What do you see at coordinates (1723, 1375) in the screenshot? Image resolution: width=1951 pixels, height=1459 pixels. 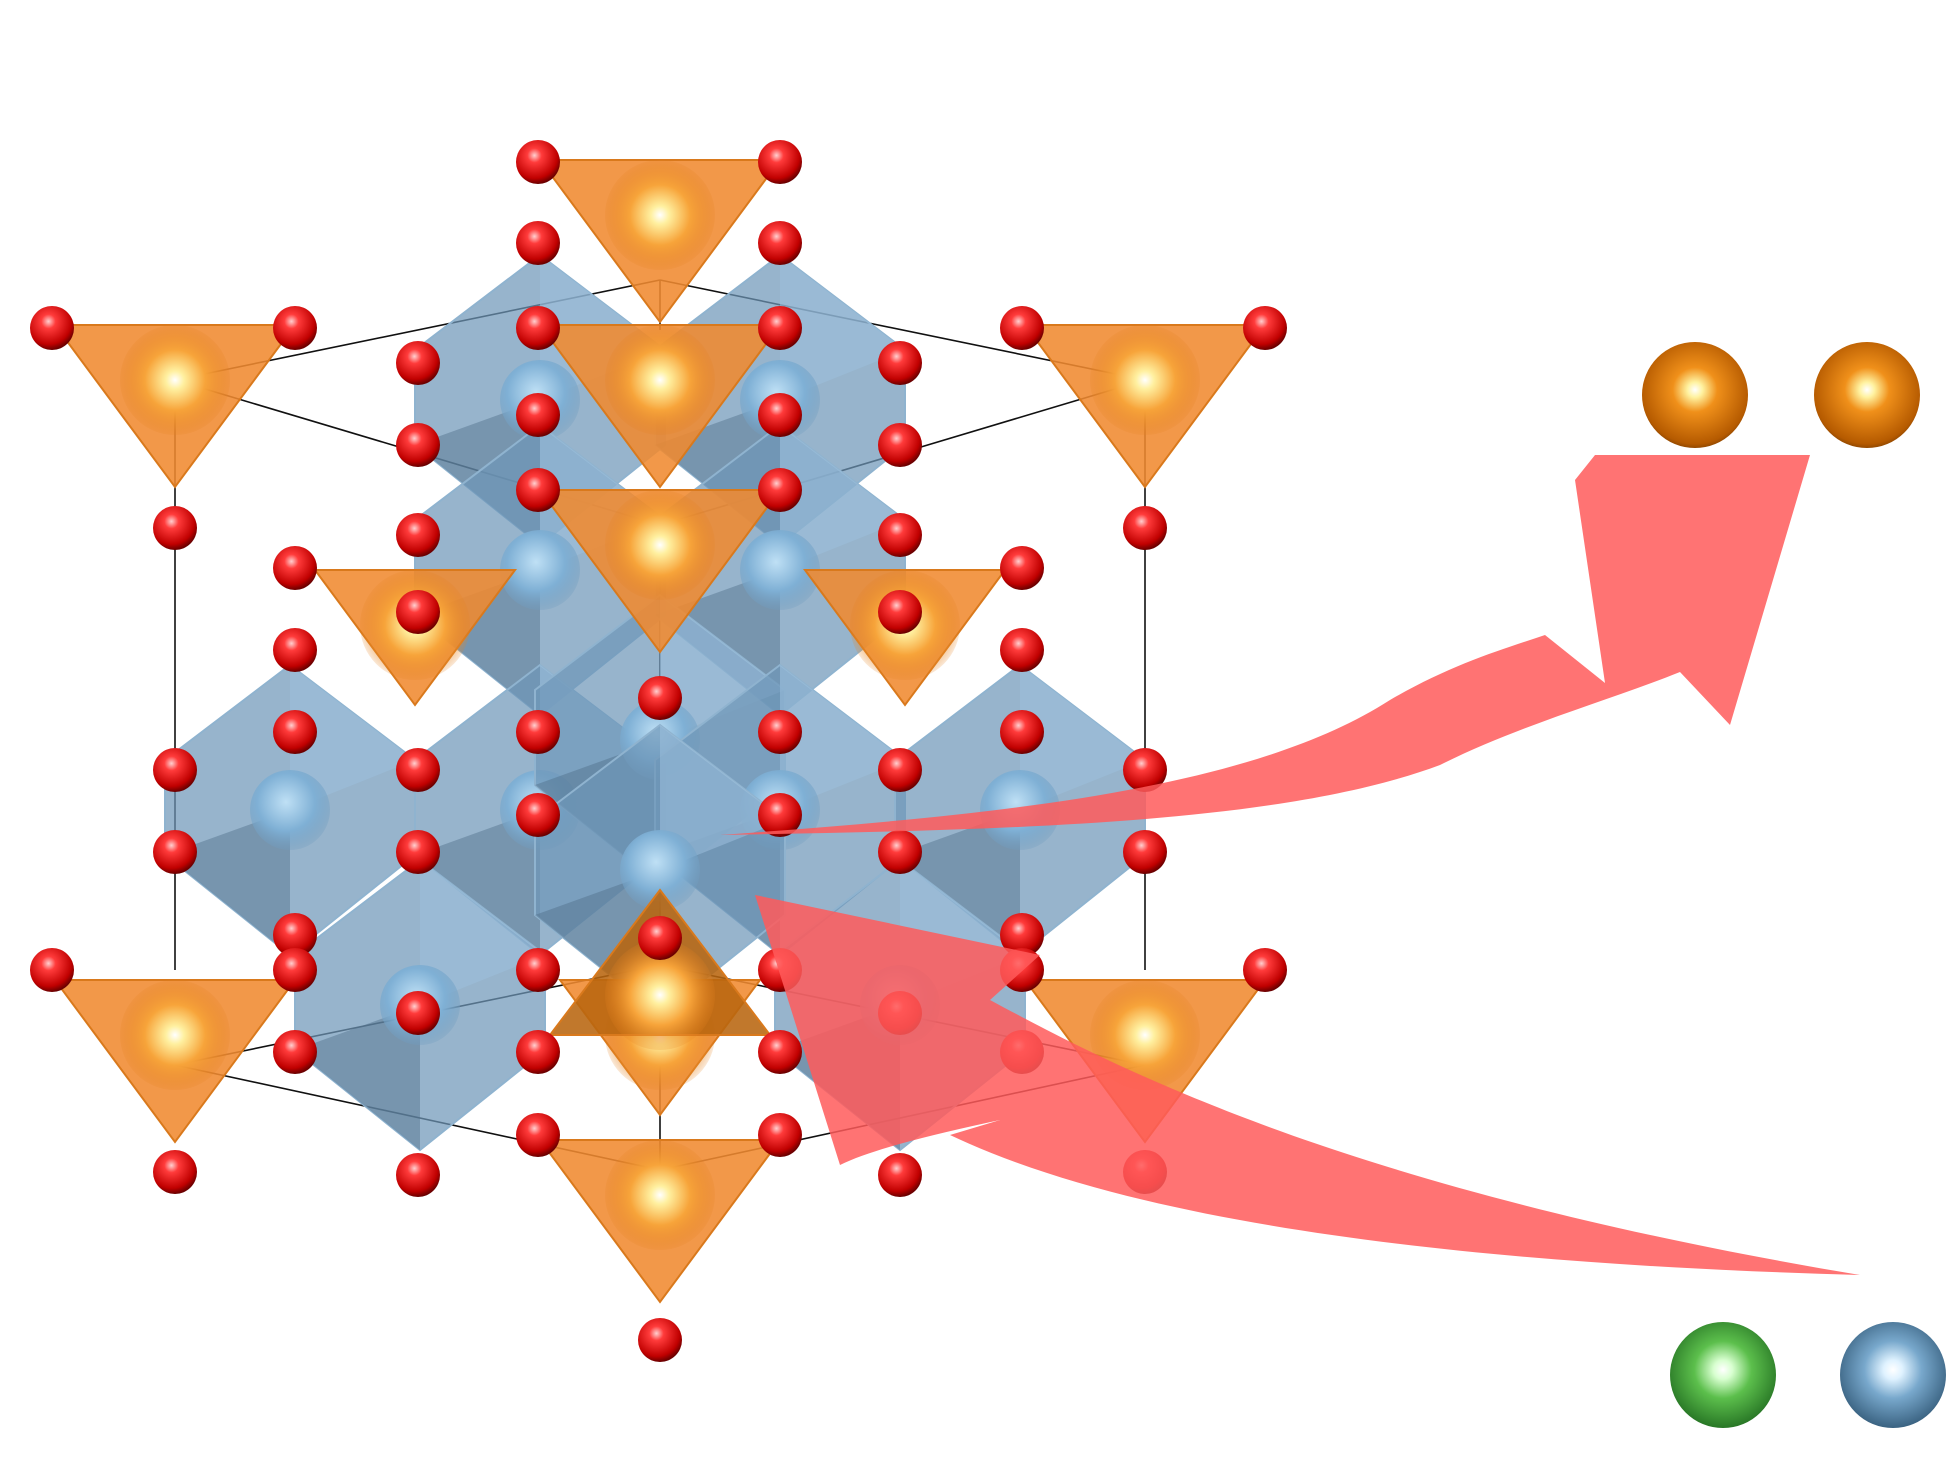 I see `green-atom` at bounding box center [1723, 1375].